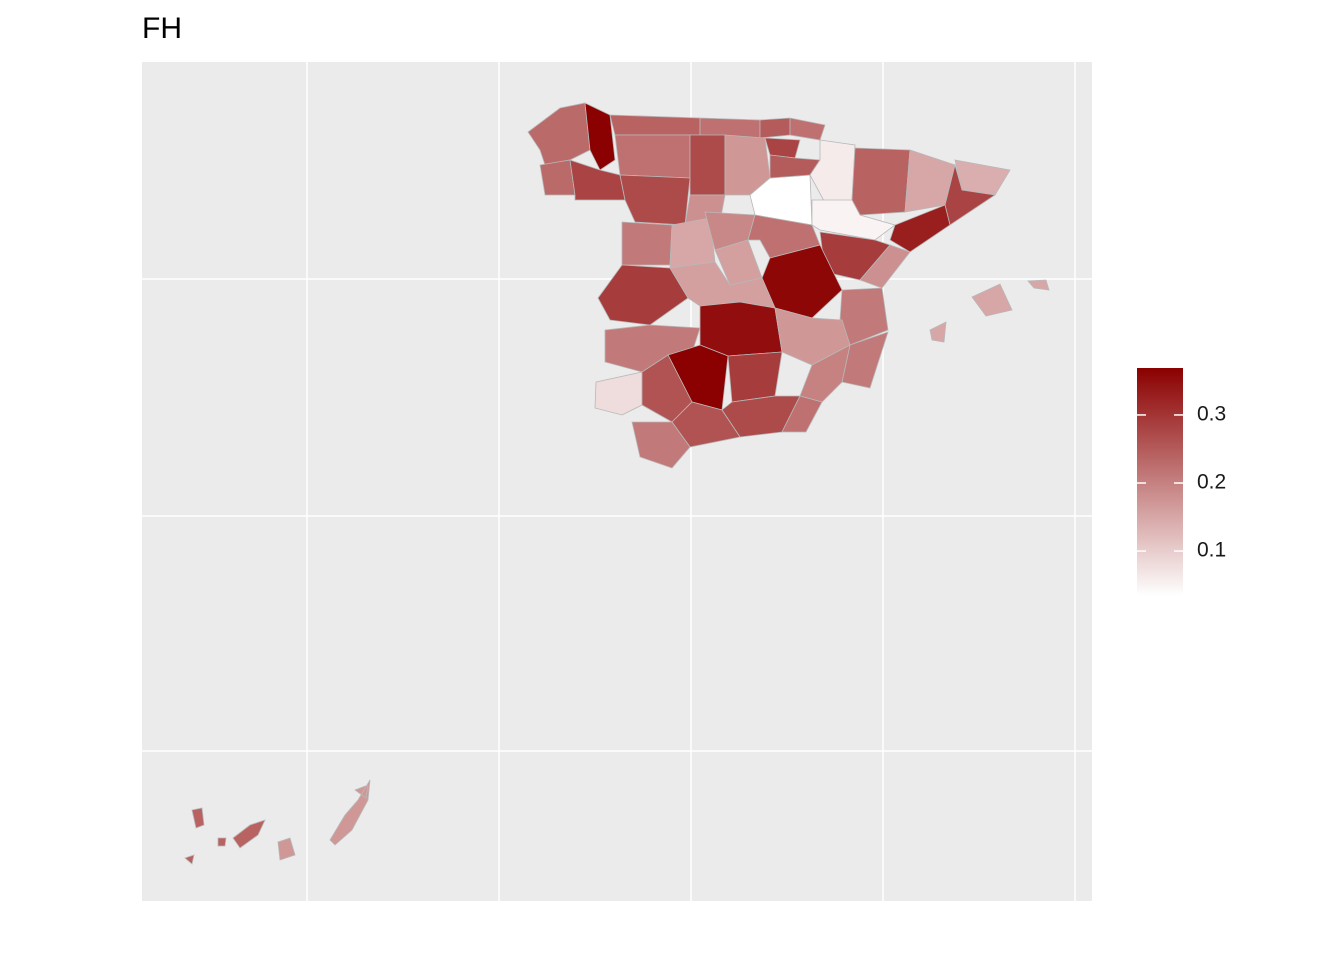 The width and height of the screenshot is (1344, 965). Describe the element at coordinates (1160, 482) in the screenshot. I see `colorbar` at that location.